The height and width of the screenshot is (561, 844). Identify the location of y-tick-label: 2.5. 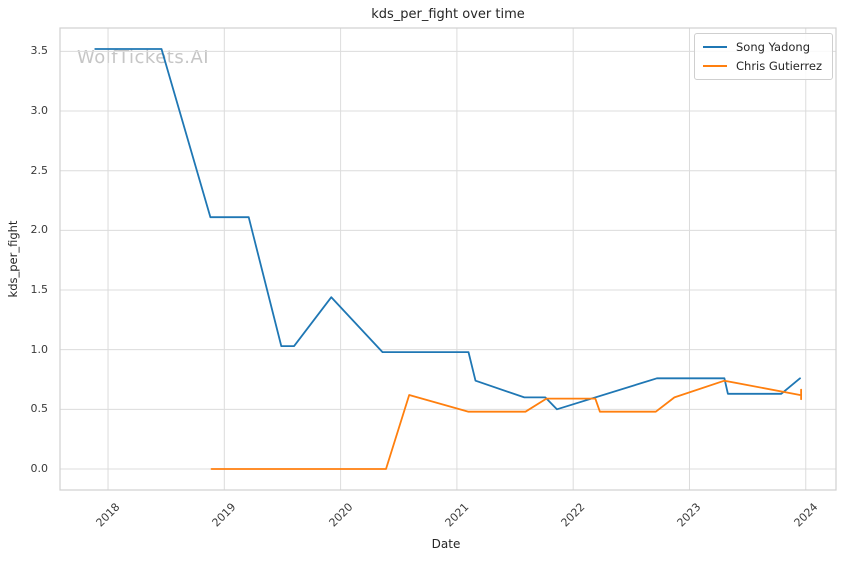
(39, 170).